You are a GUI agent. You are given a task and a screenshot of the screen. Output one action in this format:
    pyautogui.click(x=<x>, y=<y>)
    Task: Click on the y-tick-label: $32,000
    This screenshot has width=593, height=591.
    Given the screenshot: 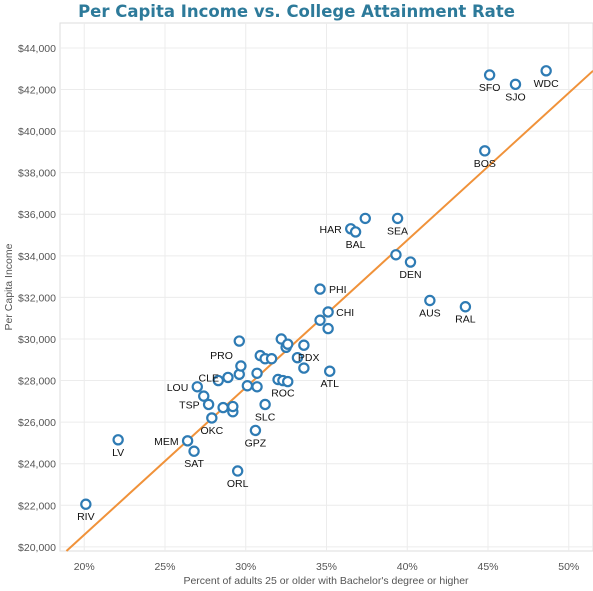 What is the action you would take?
    pyautogui.click(x=37, y=298)
    